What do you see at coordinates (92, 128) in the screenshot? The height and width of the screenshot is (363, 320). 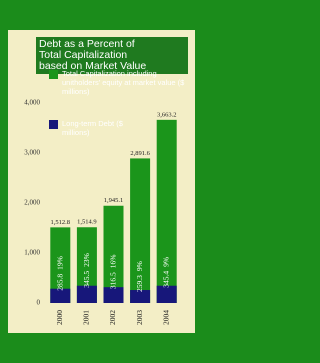 I see `legend-label: Long-term Debt ($ millions)` at bounding box center [92, 128].